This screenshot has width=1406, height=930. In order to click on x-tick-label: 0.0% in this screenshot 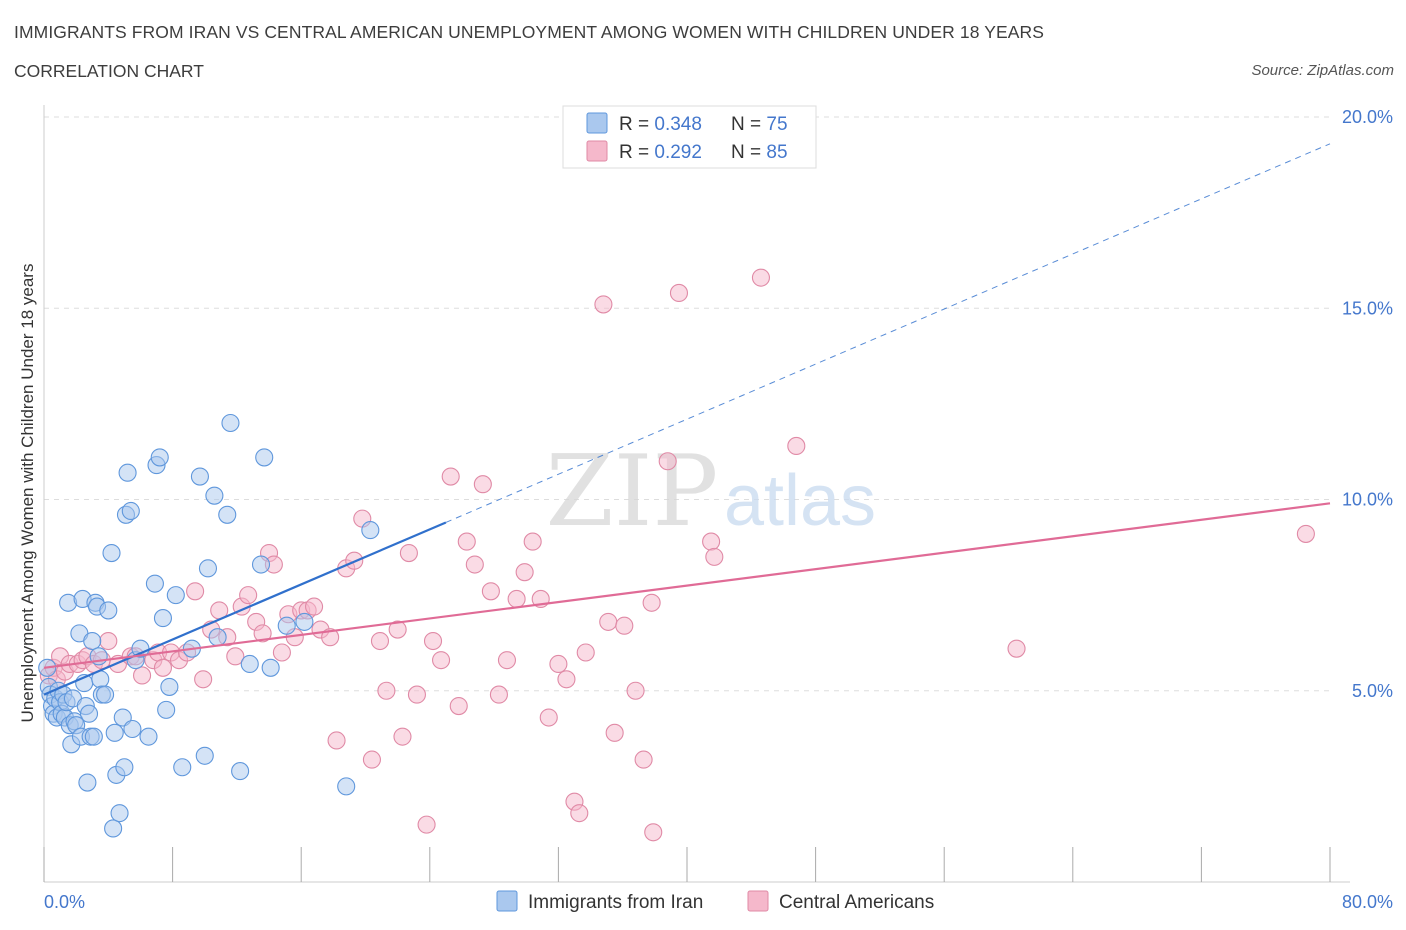, I will do `click(64, 902)`.